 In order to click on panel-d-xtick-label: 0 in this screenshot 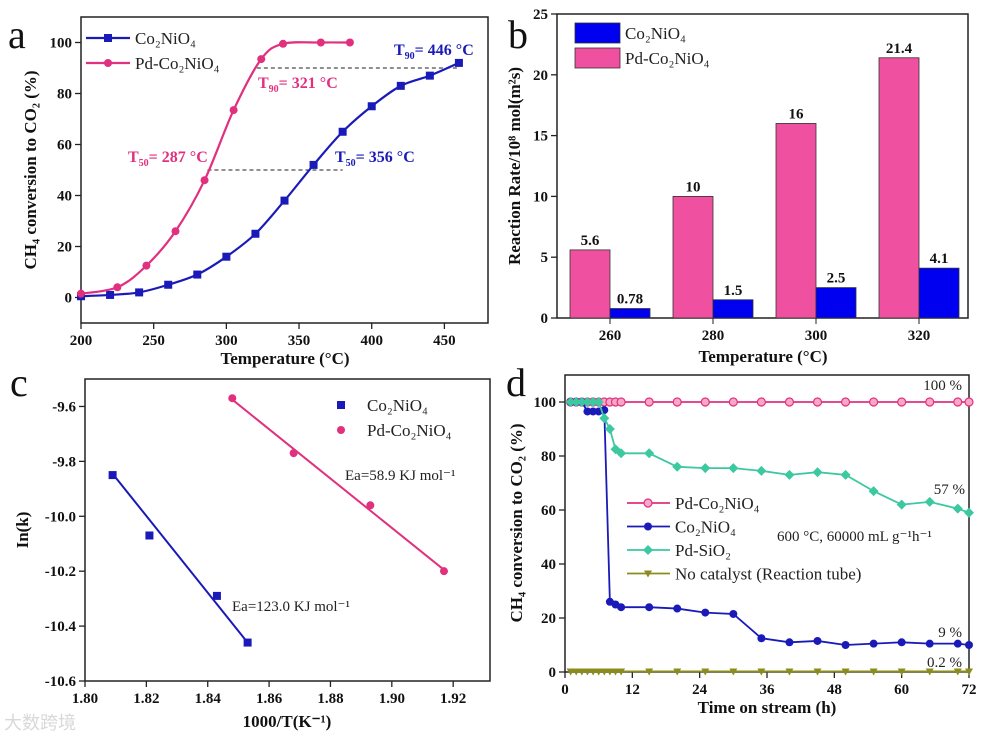, I will do `click(565, 690)`.